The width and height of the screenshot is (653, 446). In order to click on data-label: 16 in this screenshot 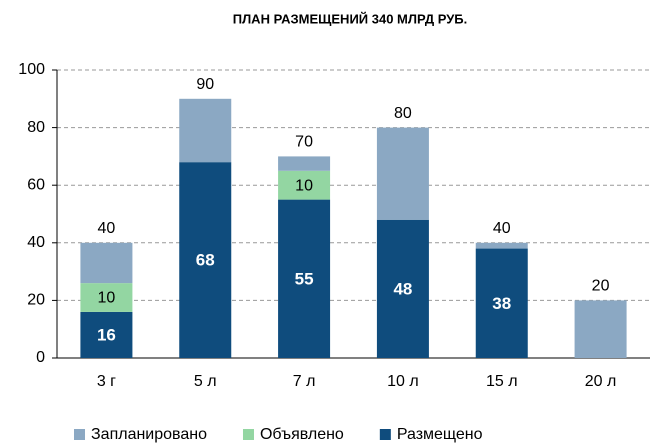, I will do `click(106, 334)`.